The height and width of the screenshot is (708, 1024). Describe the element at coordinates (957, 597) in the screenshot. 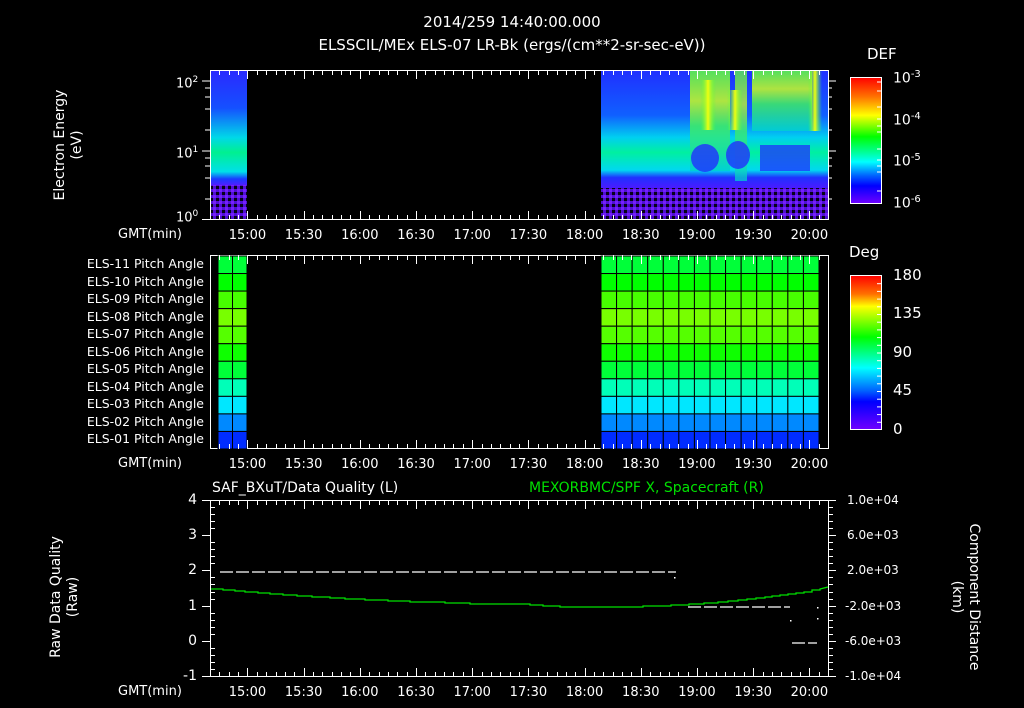

I see `panel3-ylabel-right-line2: (km)` at that location.